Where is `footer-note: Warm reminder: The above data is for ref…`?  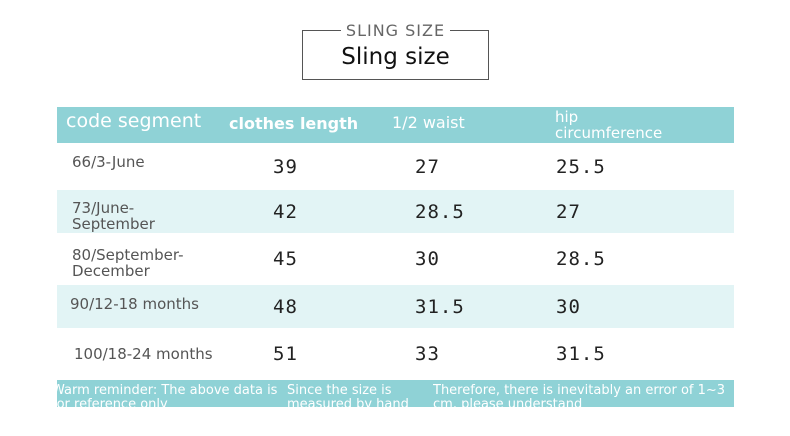
footer-note: Warm reminder: The above data is for ref… is located at coordinates (167, 395).